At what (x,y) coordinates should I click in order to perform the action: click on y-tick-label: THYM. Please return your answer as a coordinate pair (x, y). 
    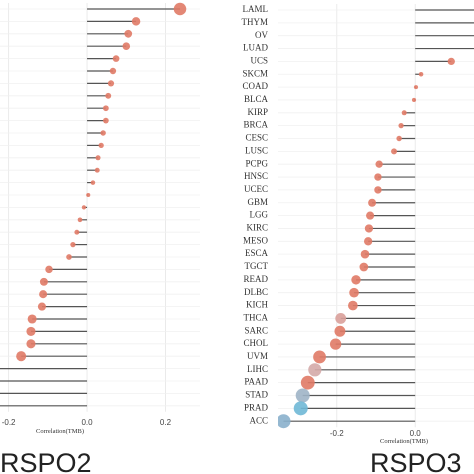
    Looking at the image, I should click on (255, 22).